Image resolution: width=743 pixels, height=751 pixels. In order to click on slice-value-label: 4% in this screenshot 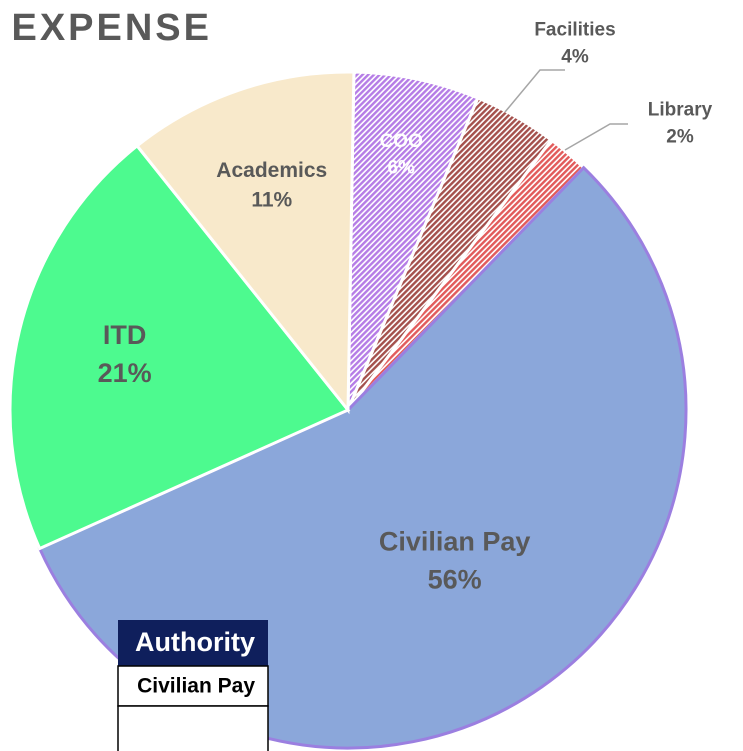, I will do `click(575, 56)`.